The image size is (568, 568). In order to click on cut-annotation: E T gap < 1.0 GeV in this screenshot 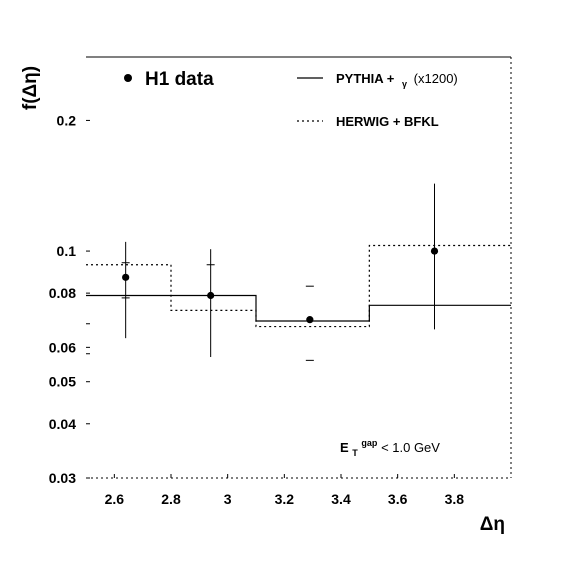, I will do `click(390, 446)`.